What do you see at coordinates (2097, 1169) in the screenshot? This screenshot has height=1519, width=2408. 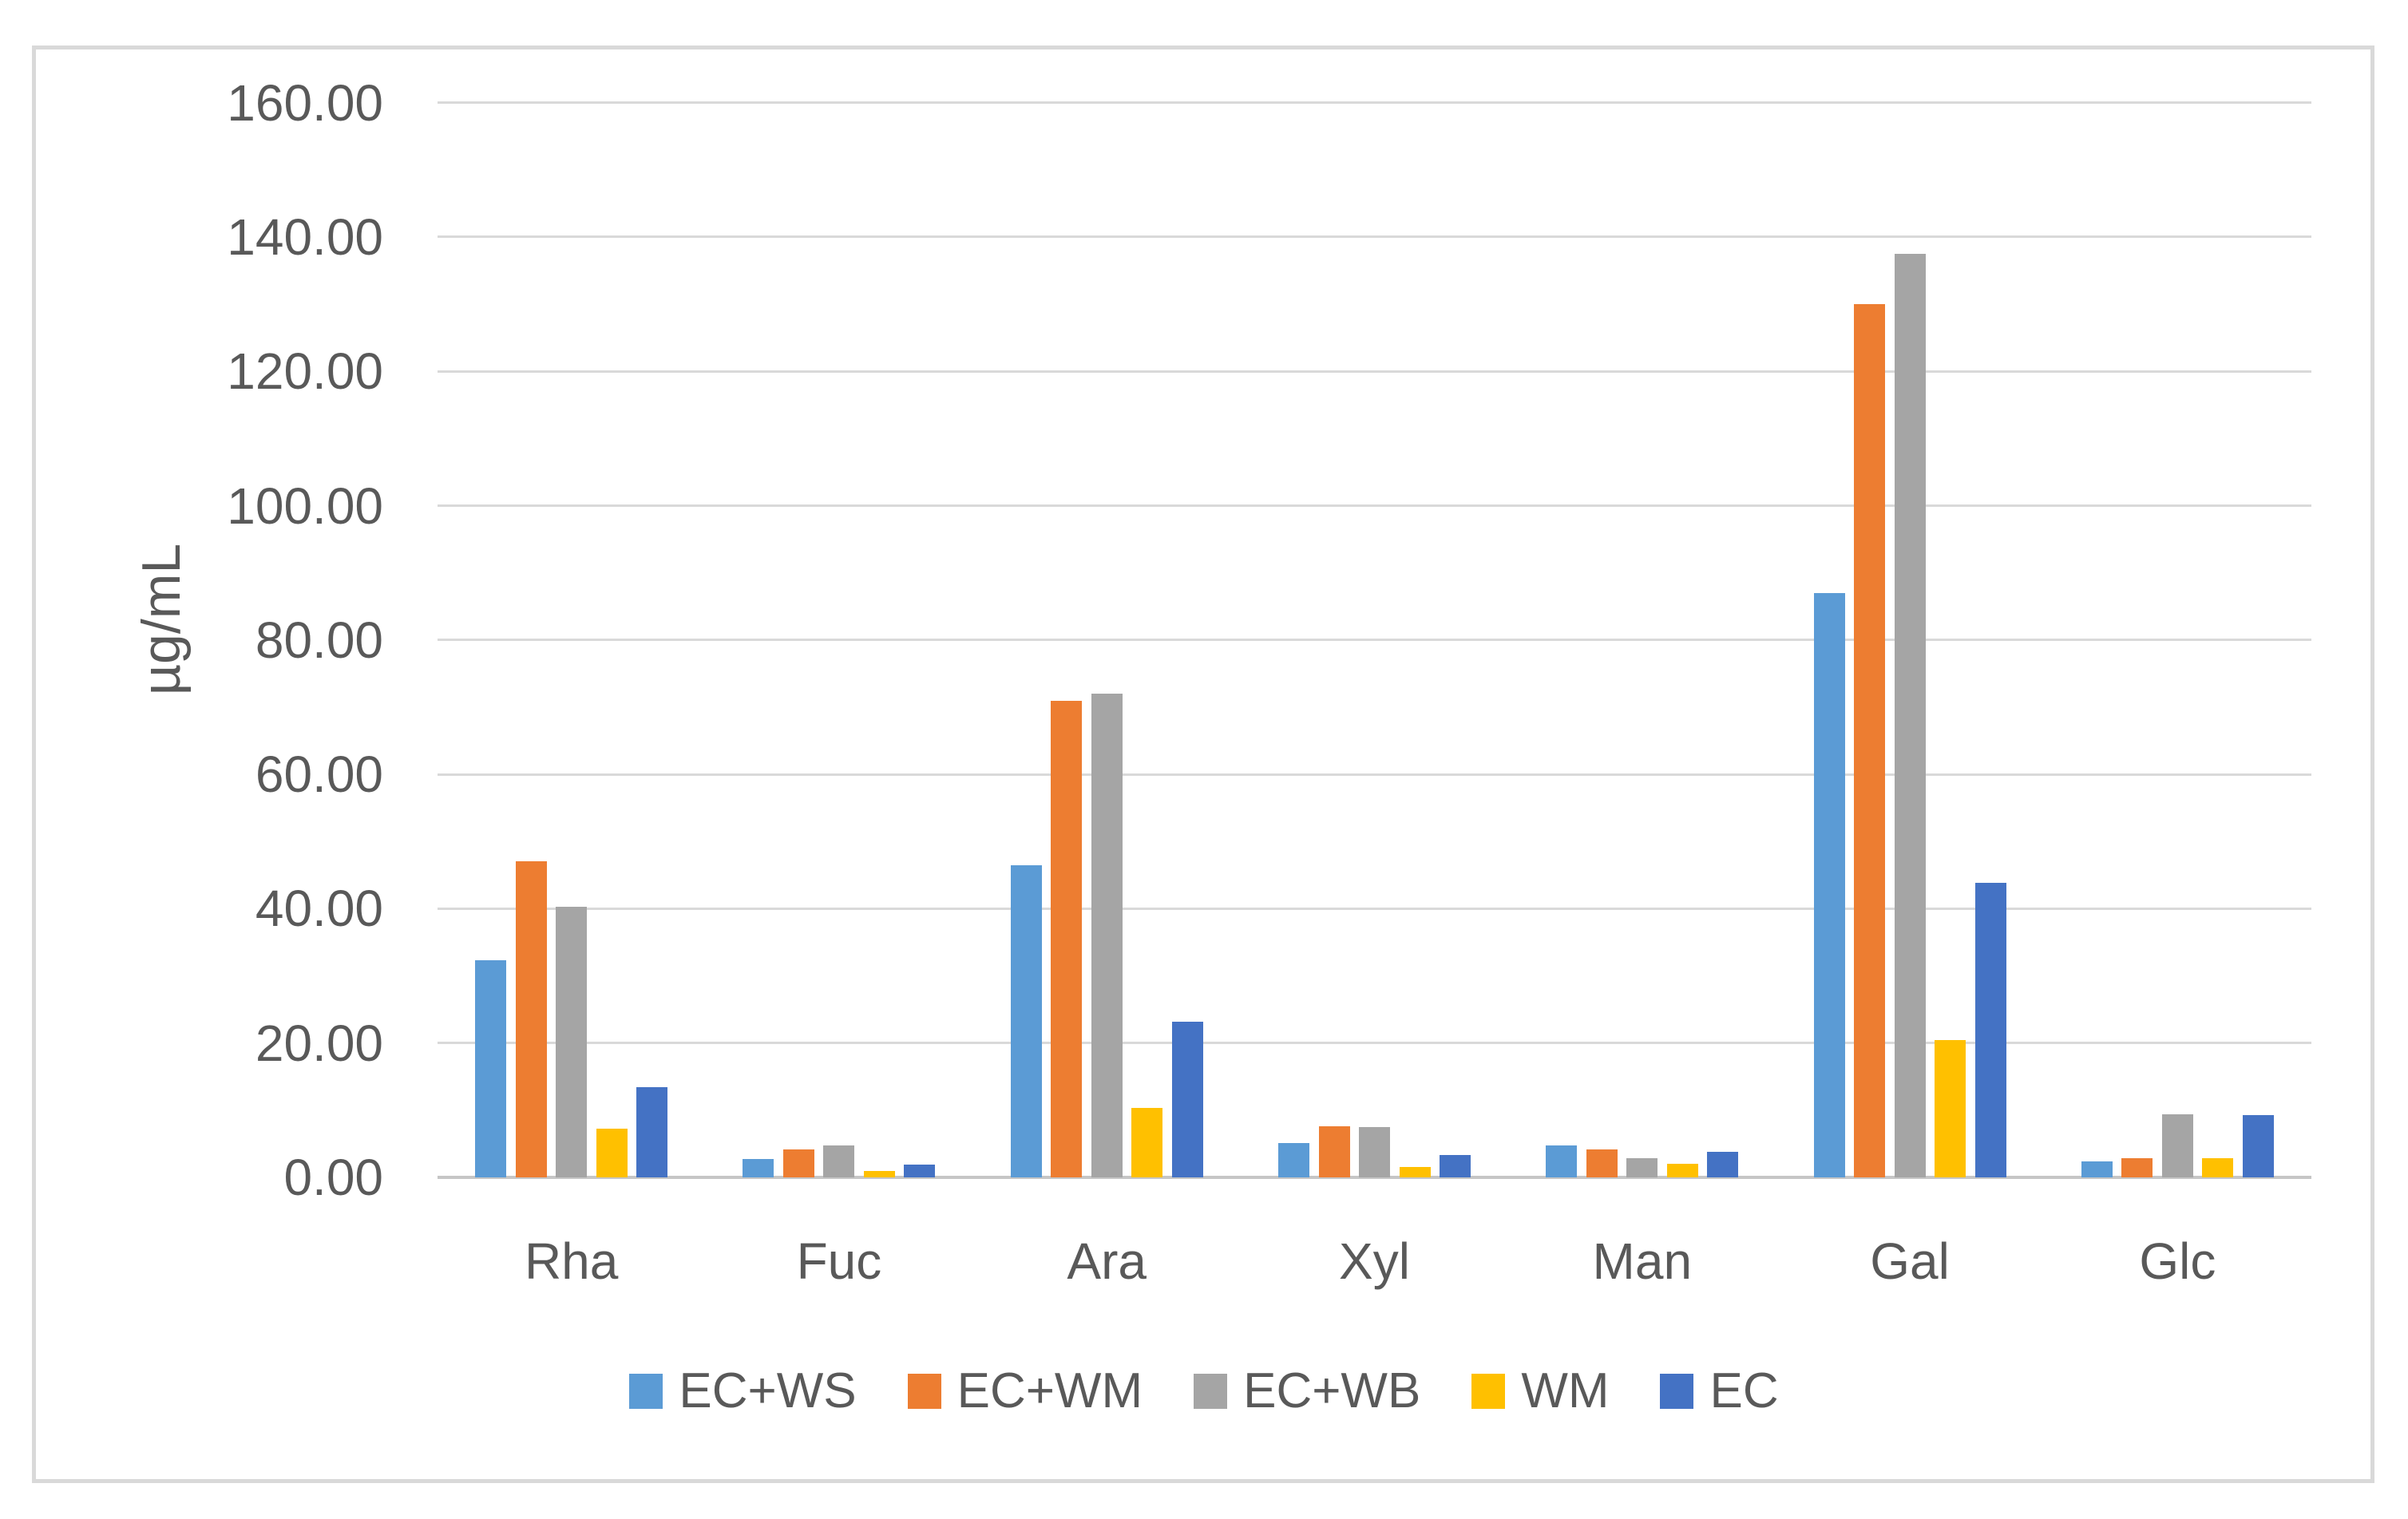 I see `bar-ec-ws-glc` at bounding box center [2097, 1169].